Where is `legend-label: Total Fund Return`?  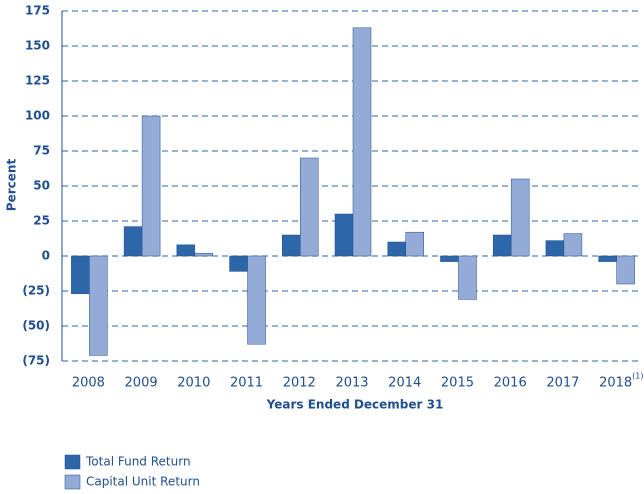
legend-label: Total Fund Return is located at coordinates (138, 462).